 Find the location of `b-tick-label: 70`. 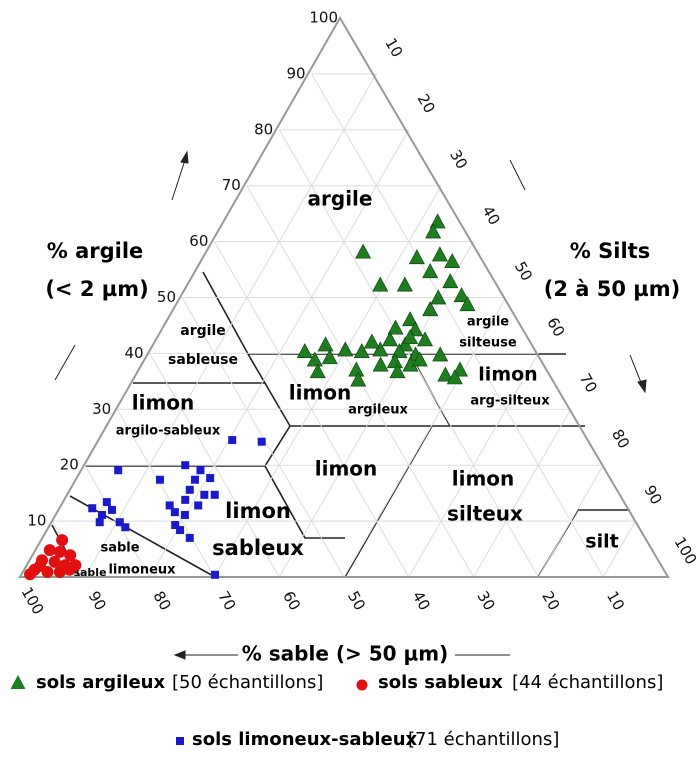

b-tick-label: 70 is located at coordinates (588, 383).